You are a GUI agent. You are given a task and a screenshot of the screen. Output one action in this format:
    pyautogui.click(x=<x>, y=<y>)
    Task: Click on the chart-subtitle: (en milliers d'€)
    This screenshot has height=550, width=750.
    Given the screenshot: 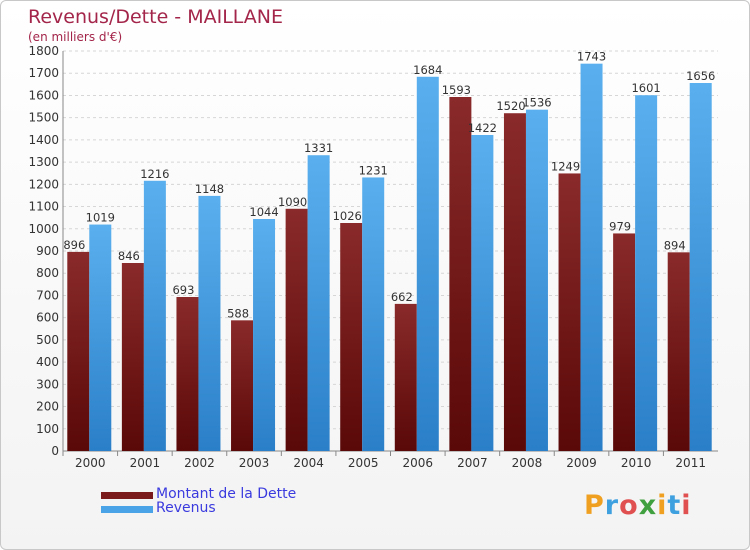 What is the action you would take?
    pyautogui.click(x=75, y=37)
    